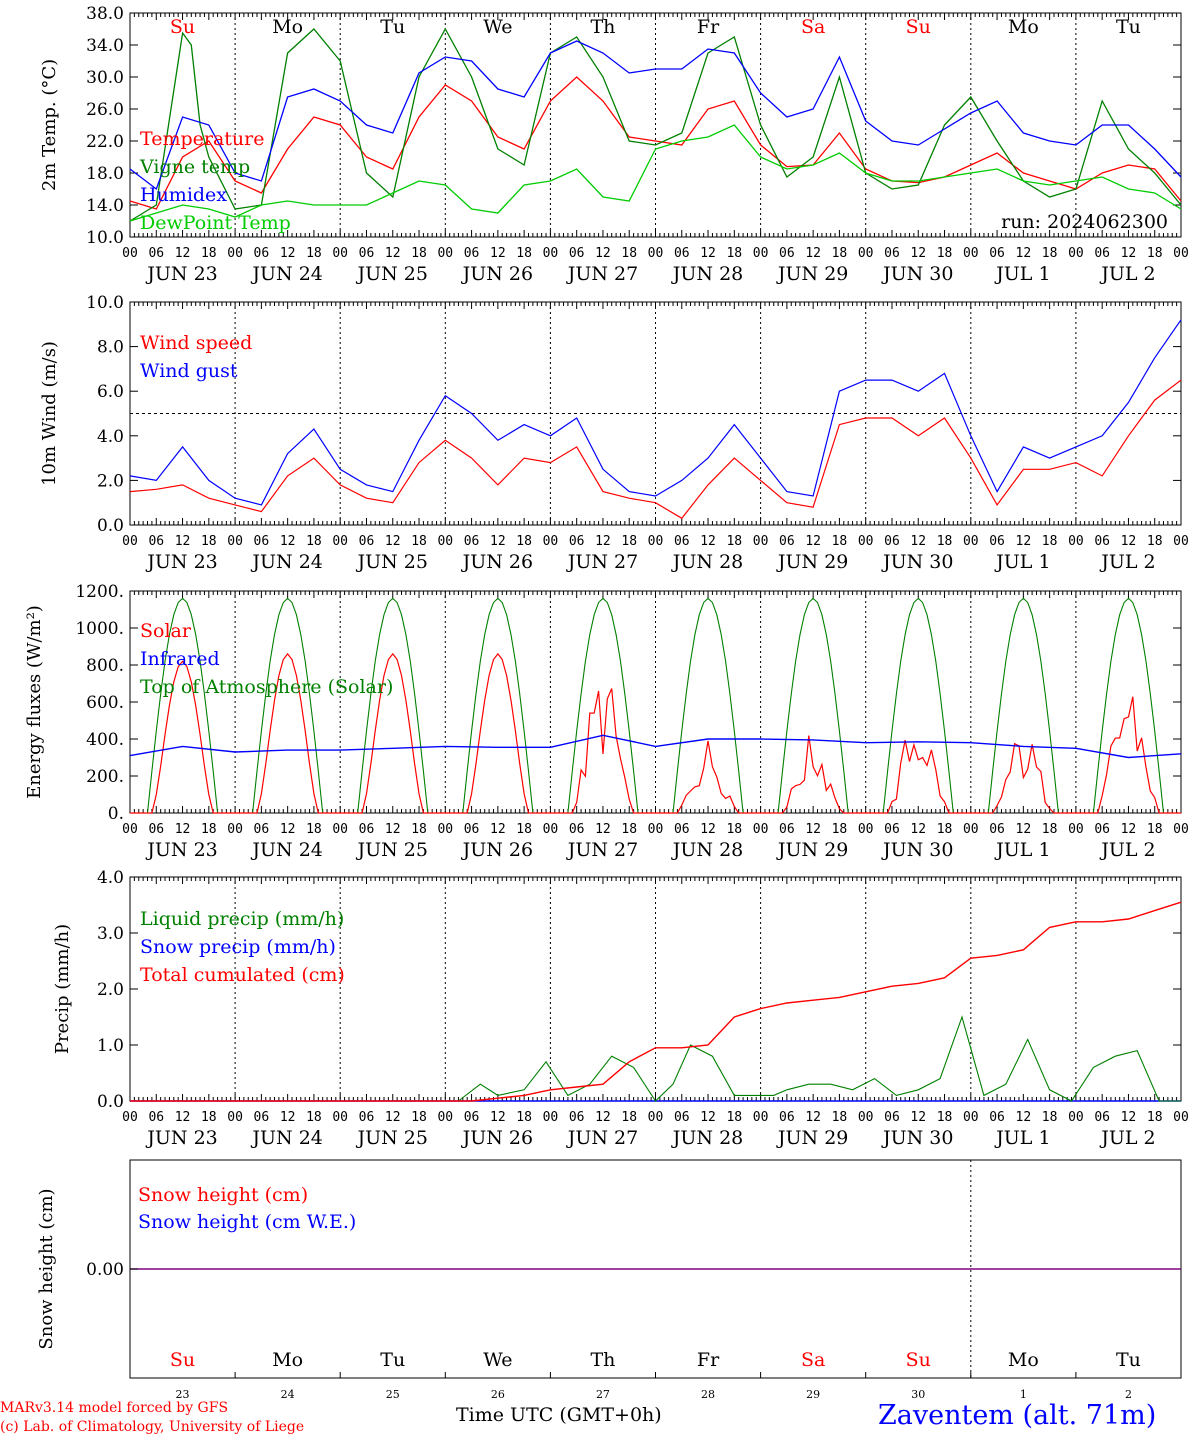 The height and width of the screenshot is (1440, 1194). What do you see at coordinates (813, 1394) in the screenshot?
I see `day-number-label: 29` at bounding box center [813, 1394].